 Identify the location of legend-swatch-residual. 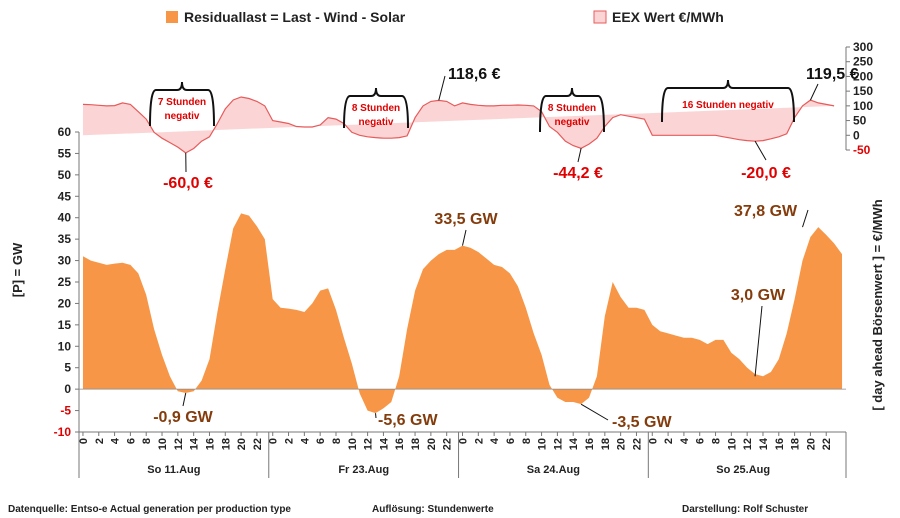
(172, 17).